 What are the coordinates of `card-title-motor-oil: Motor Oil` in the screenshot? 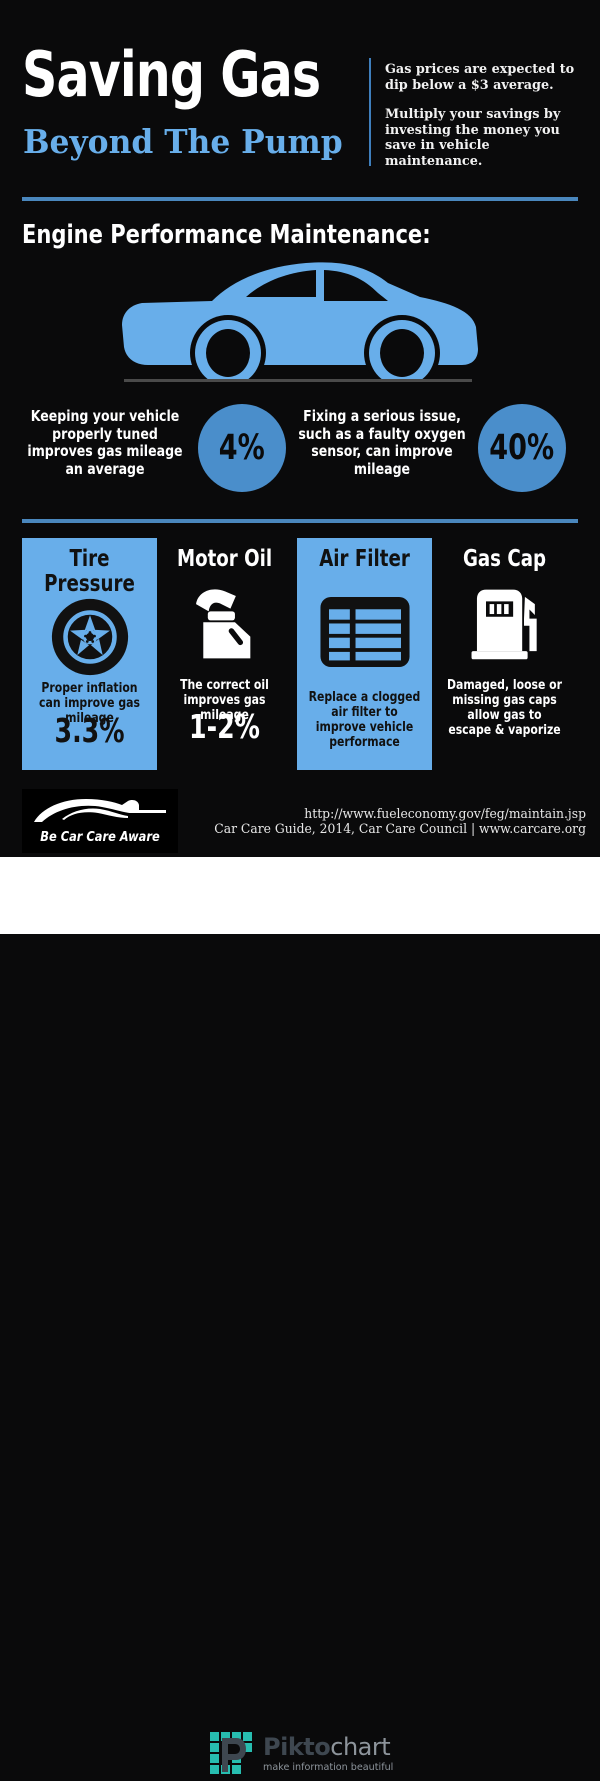 It's located at (224, 559).